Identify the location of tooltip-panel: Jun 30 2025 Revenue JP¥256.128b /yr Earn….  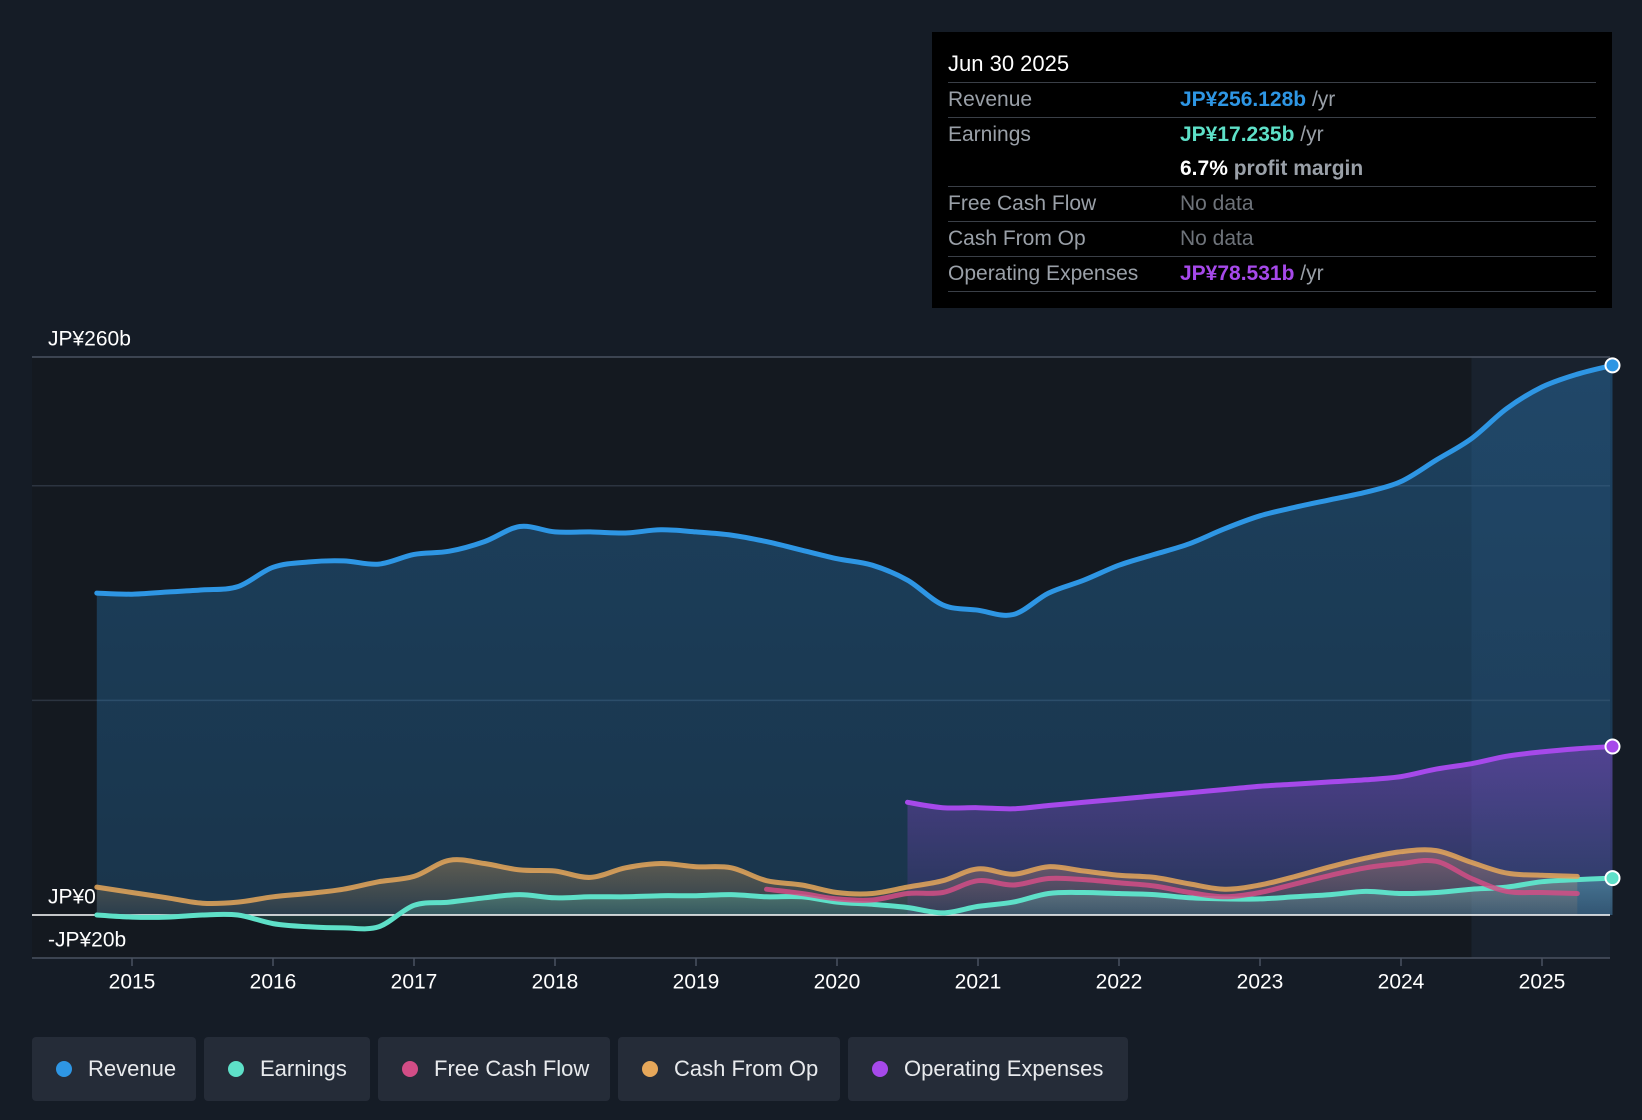
(1272, 170).